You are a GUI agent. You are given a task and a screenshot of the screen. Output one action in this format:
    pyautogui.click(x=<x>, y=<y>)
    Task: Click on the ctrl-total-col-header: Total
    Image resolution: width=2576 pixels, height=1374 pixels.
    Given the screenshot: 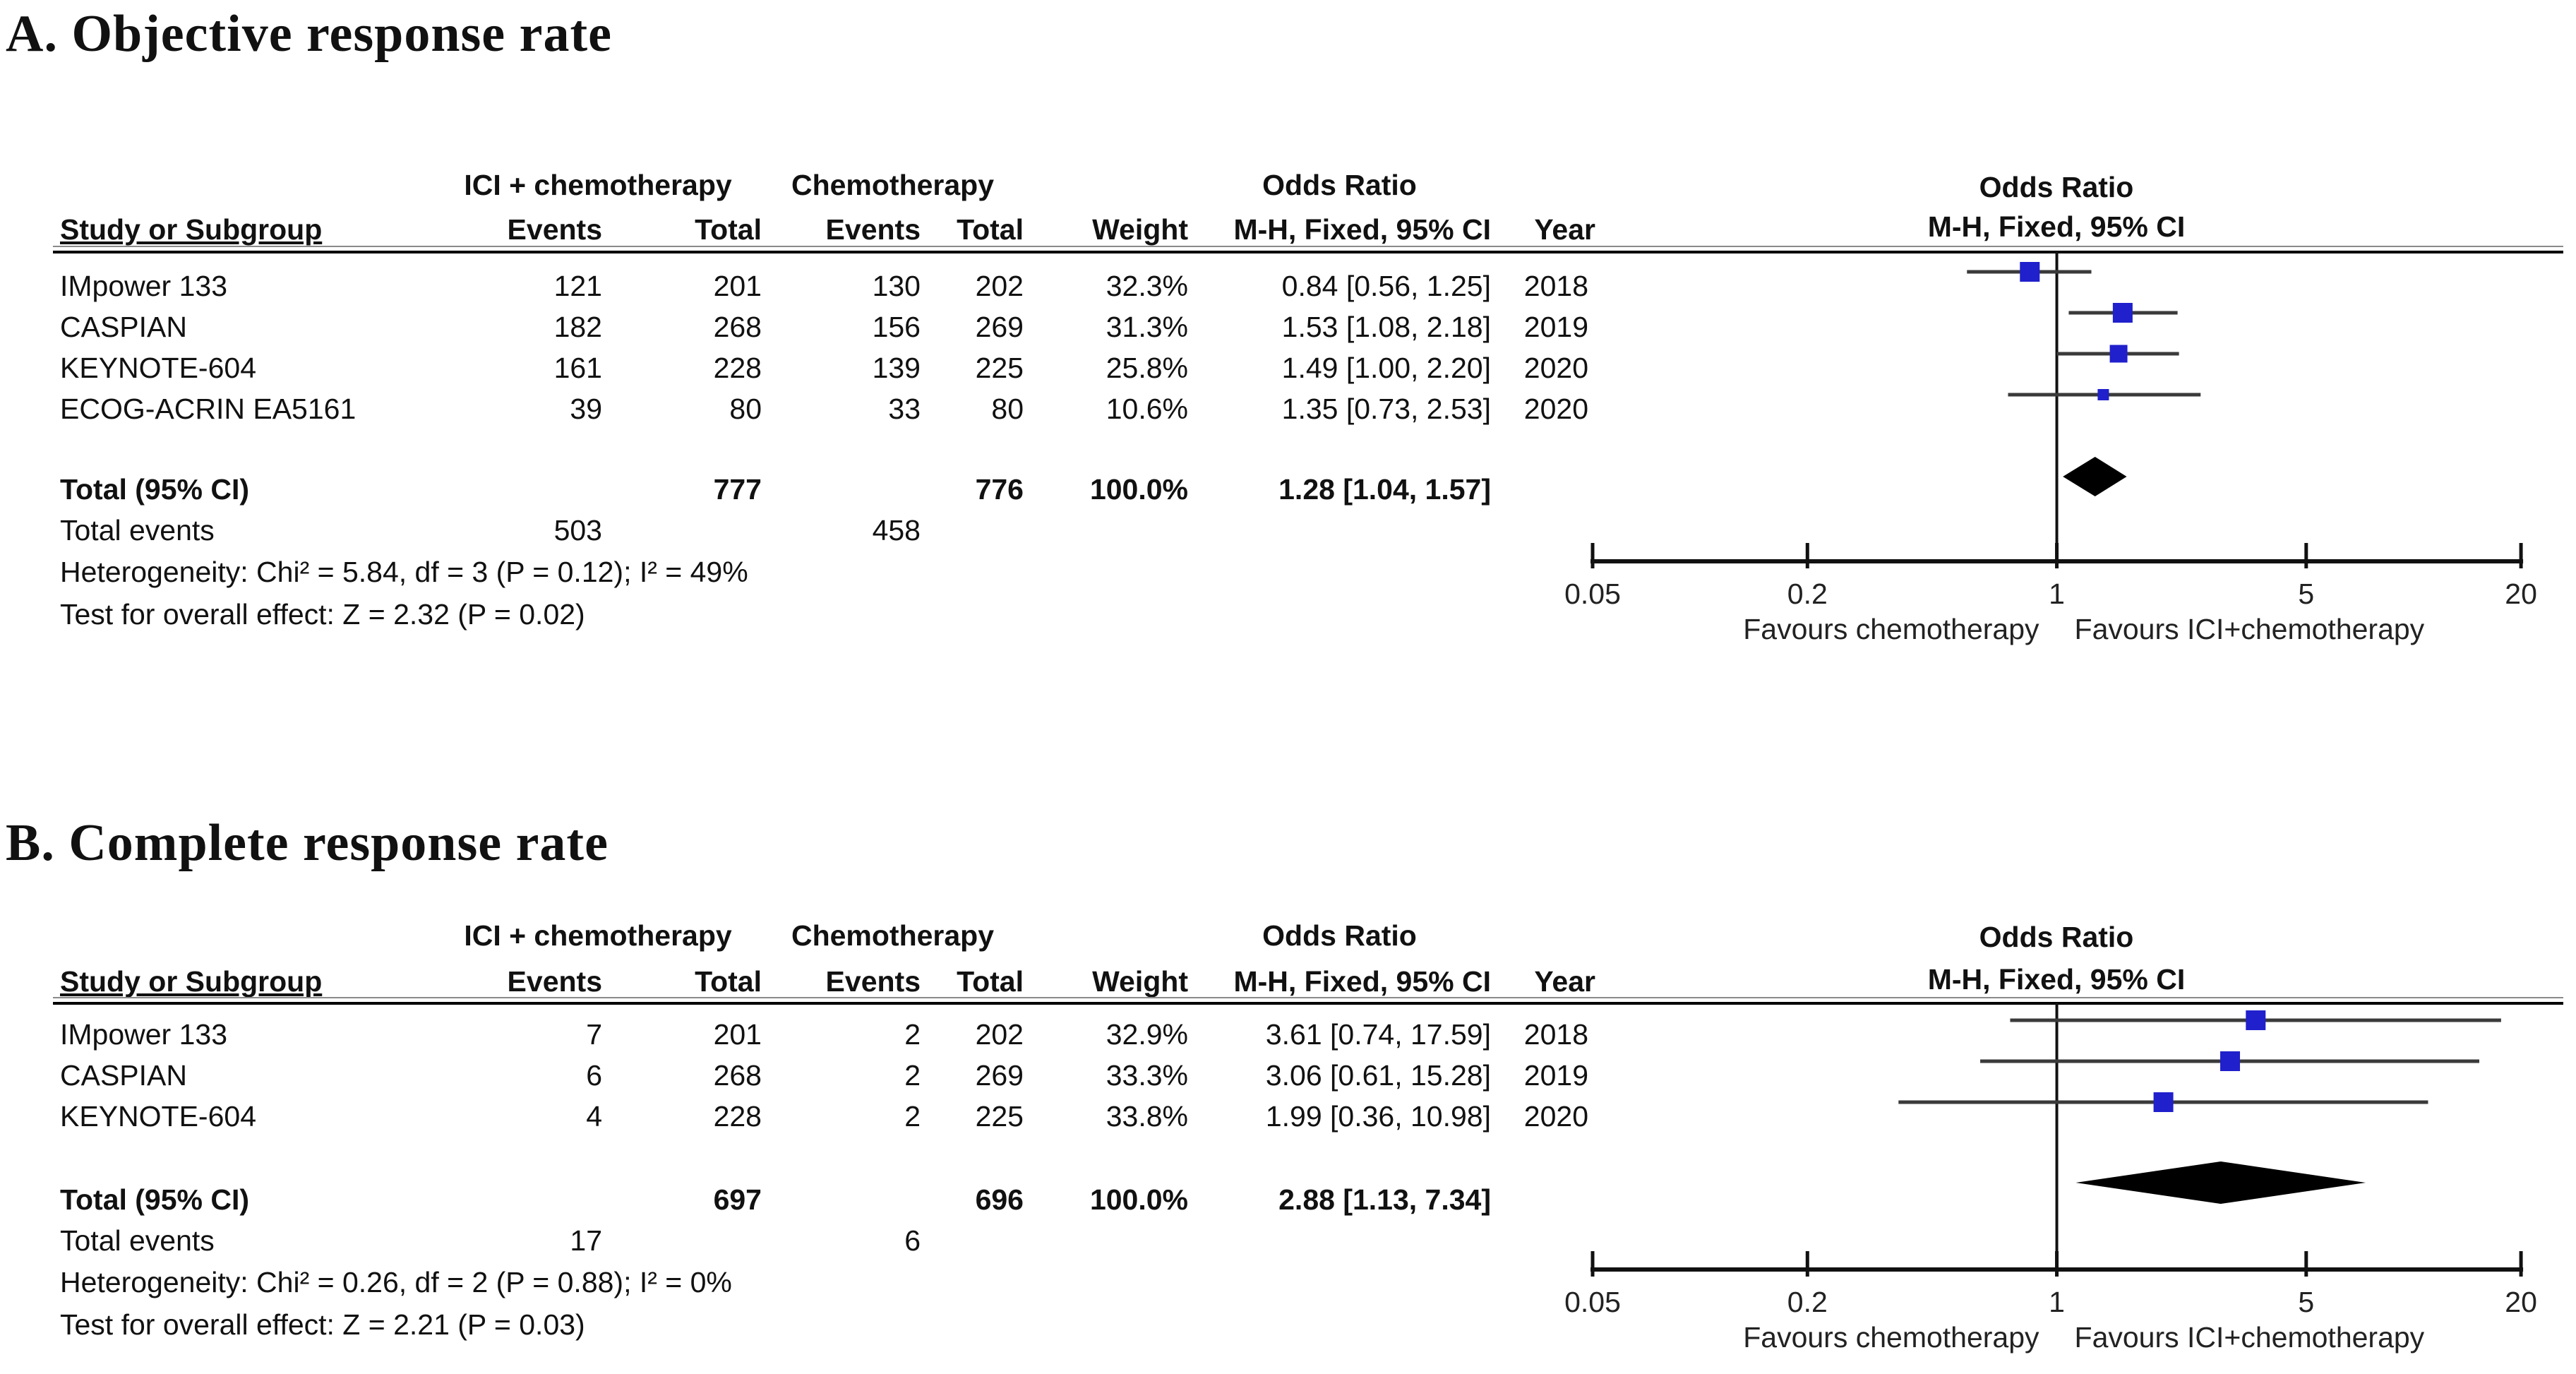 What is the action you would take?
    pyautogui.click(x=990, y=981)
    